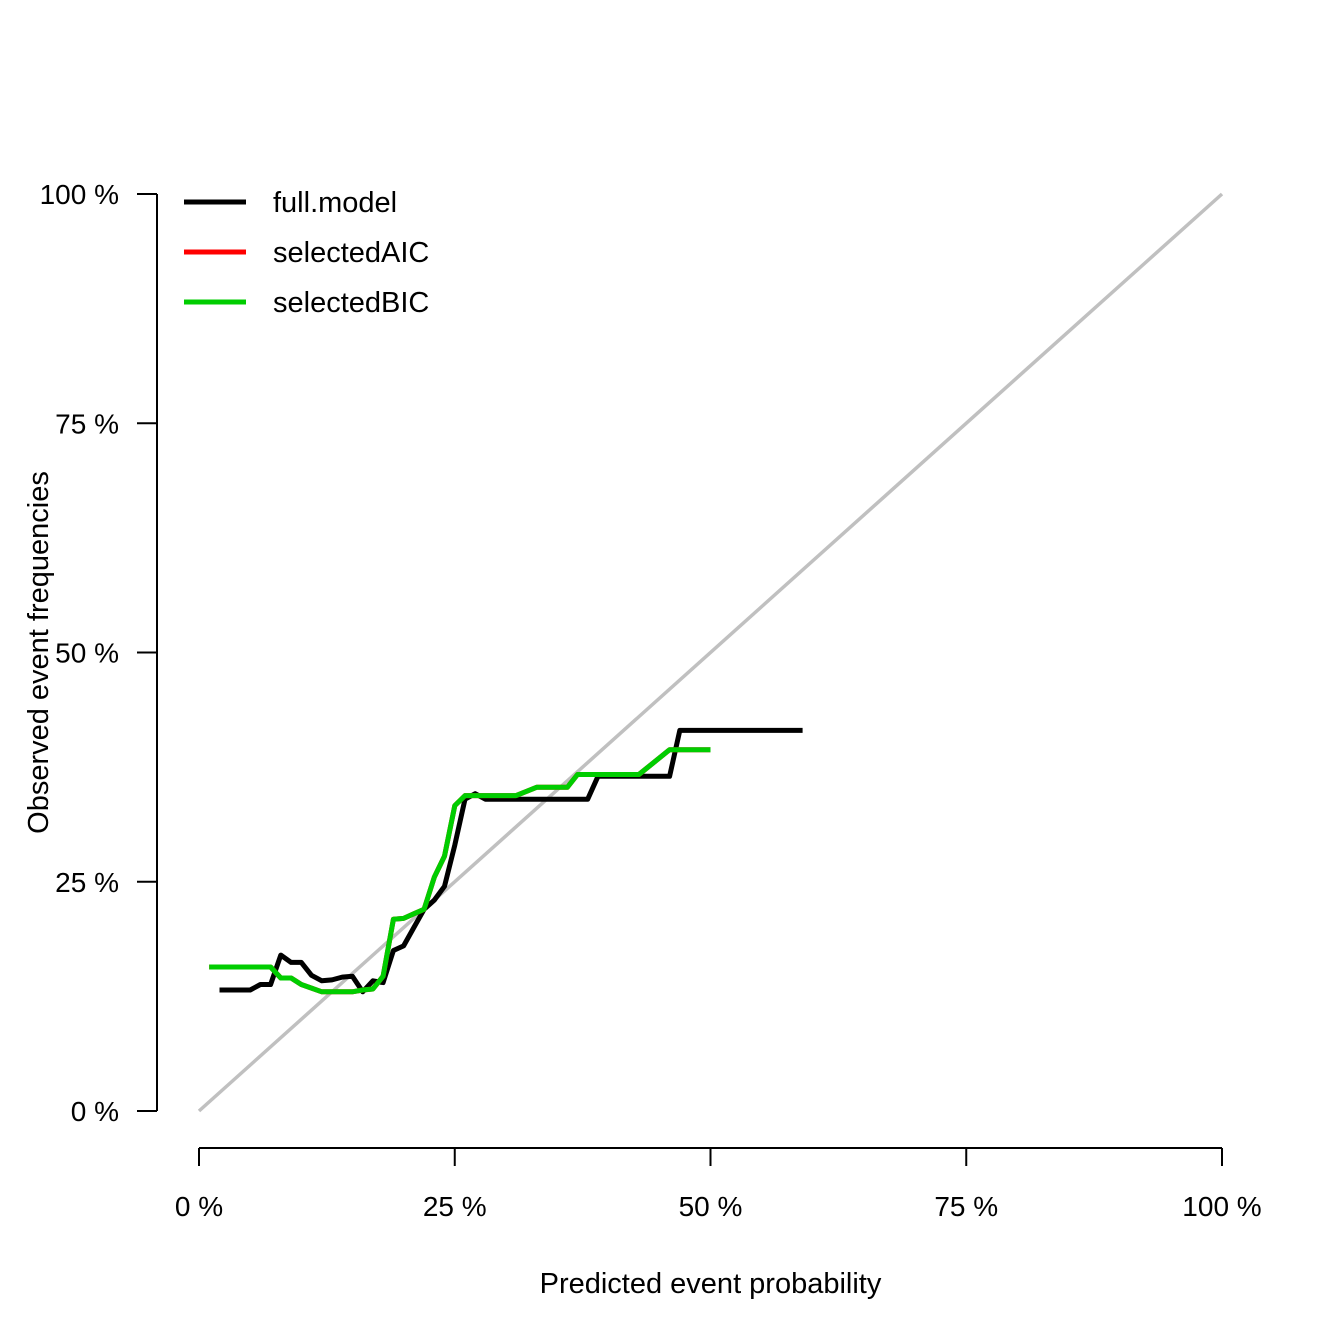  What do you see at coordinates (87, 882) in the screenshot?
I see `y-tick-label: 25 %` at bounding box center [87, 882].